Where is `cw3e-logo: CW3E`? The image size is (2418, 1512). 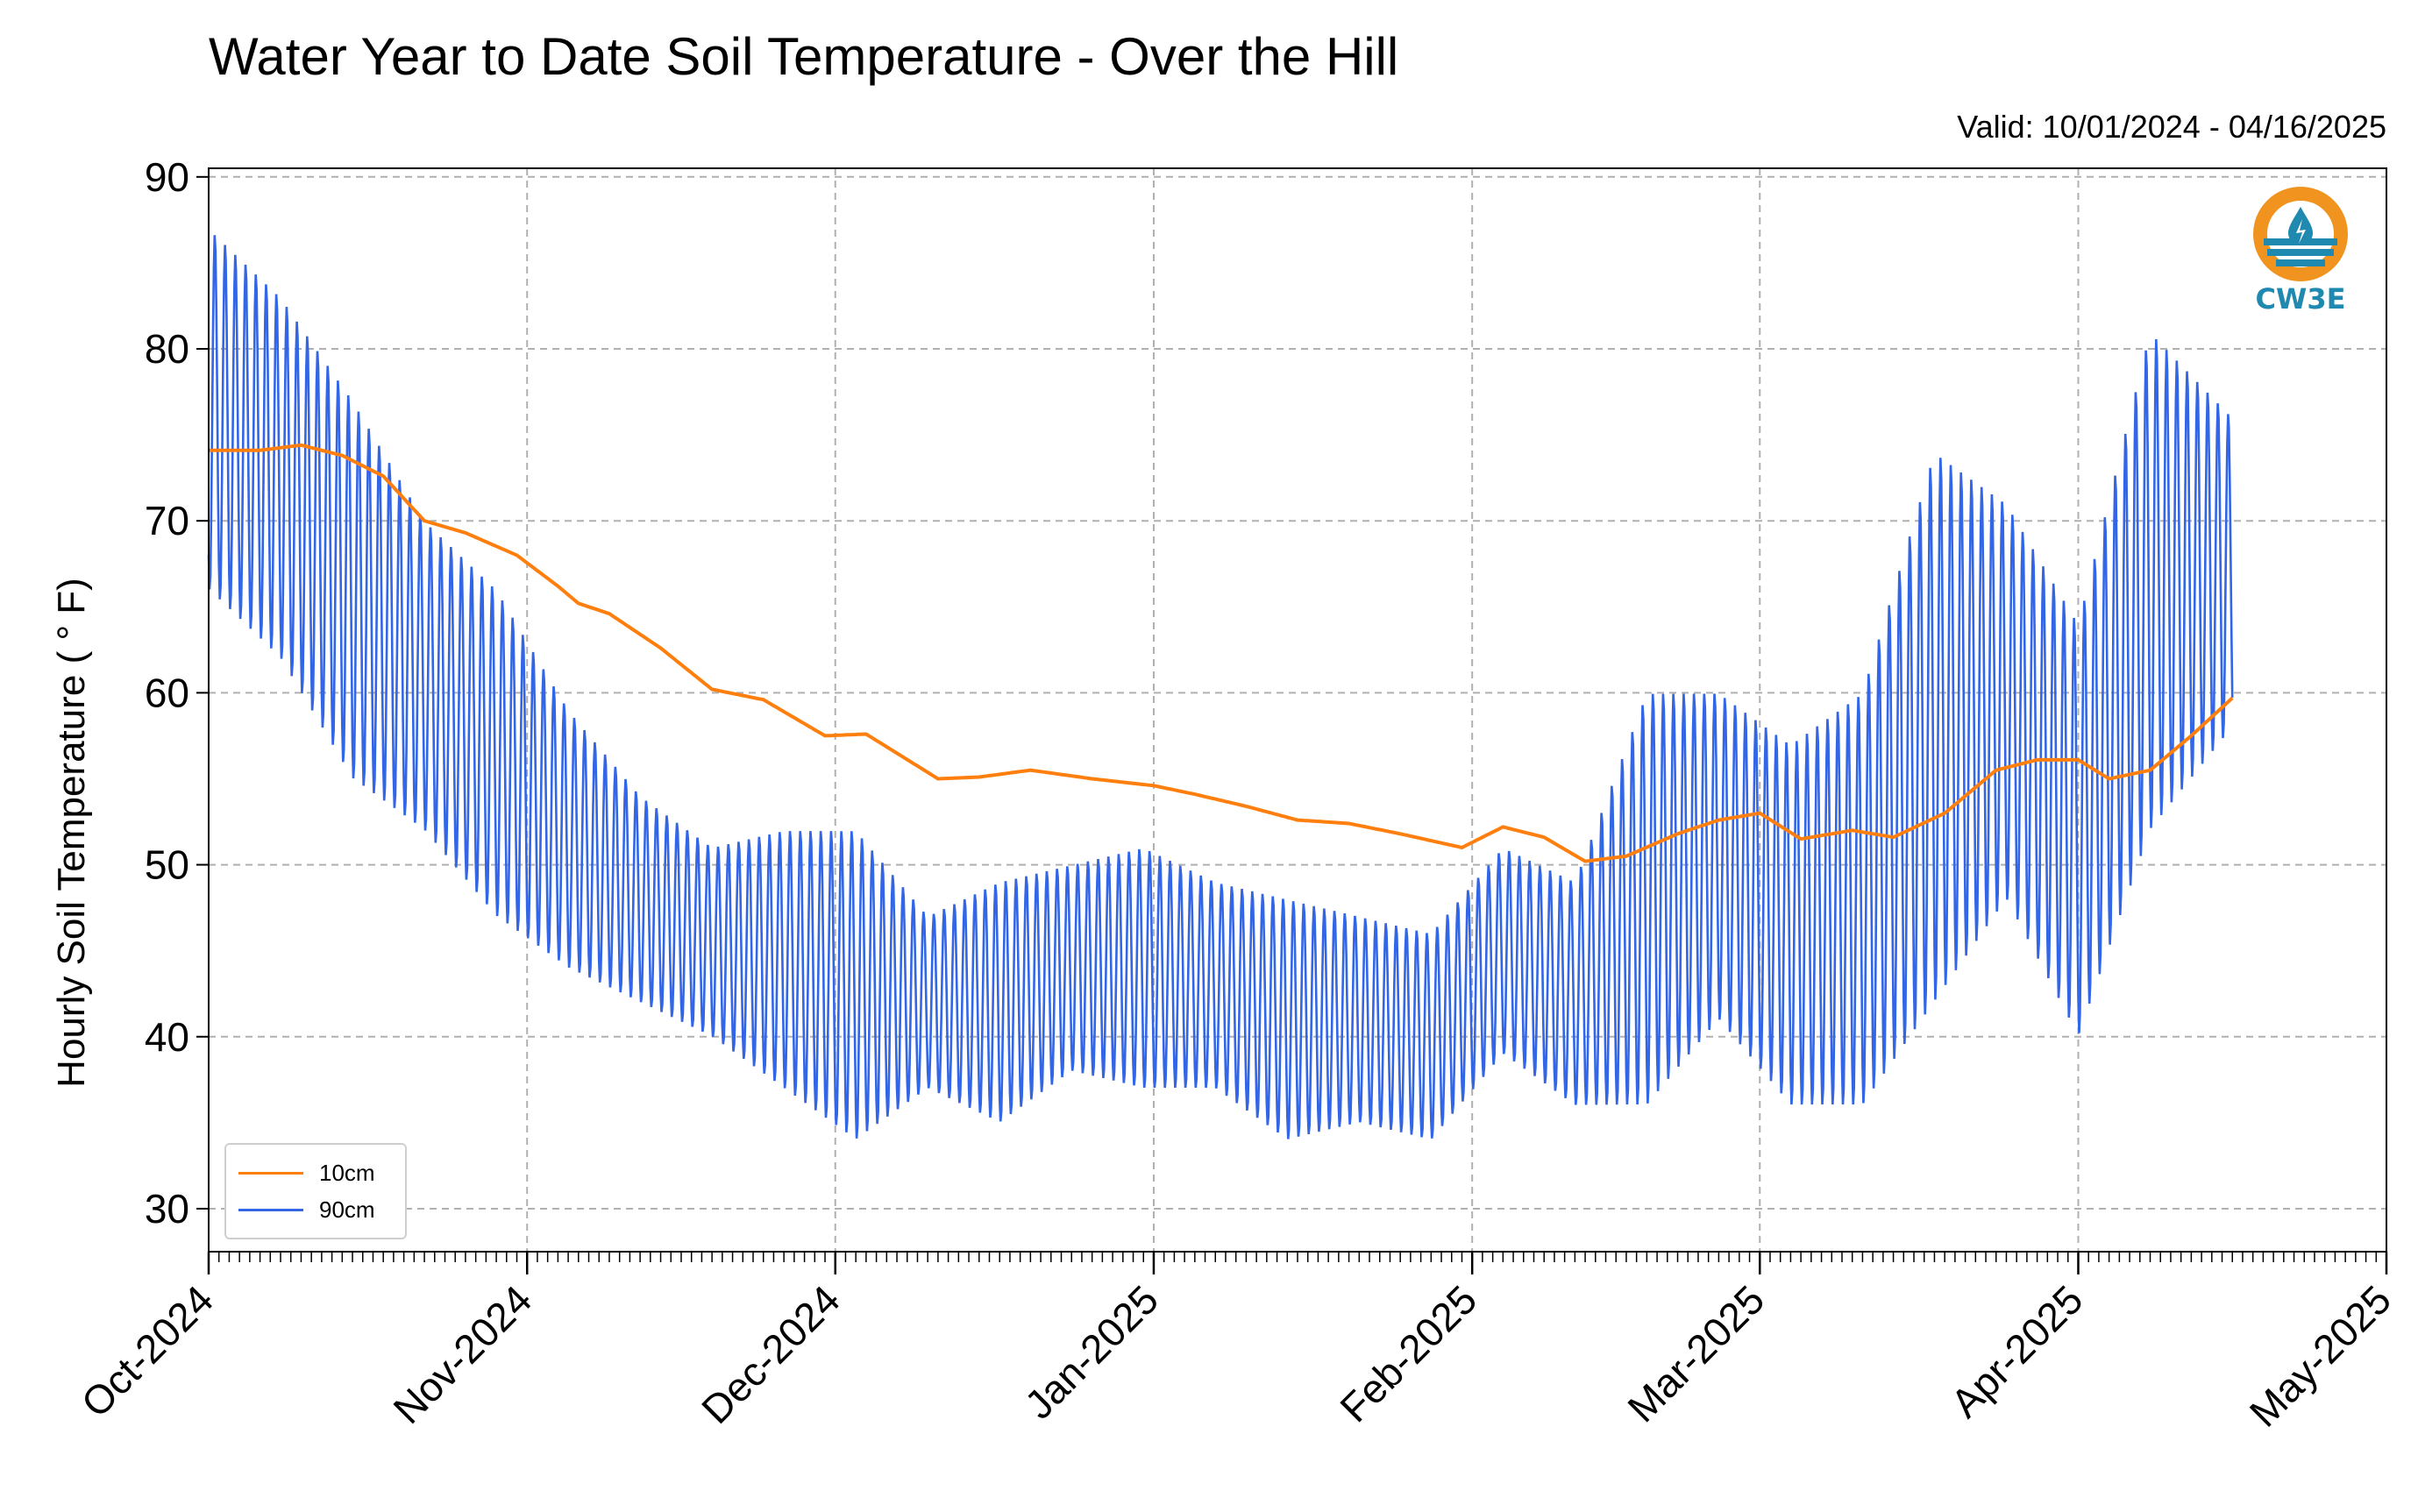
cw3e-logo: CW3E is located at coordinates (2300, 256).